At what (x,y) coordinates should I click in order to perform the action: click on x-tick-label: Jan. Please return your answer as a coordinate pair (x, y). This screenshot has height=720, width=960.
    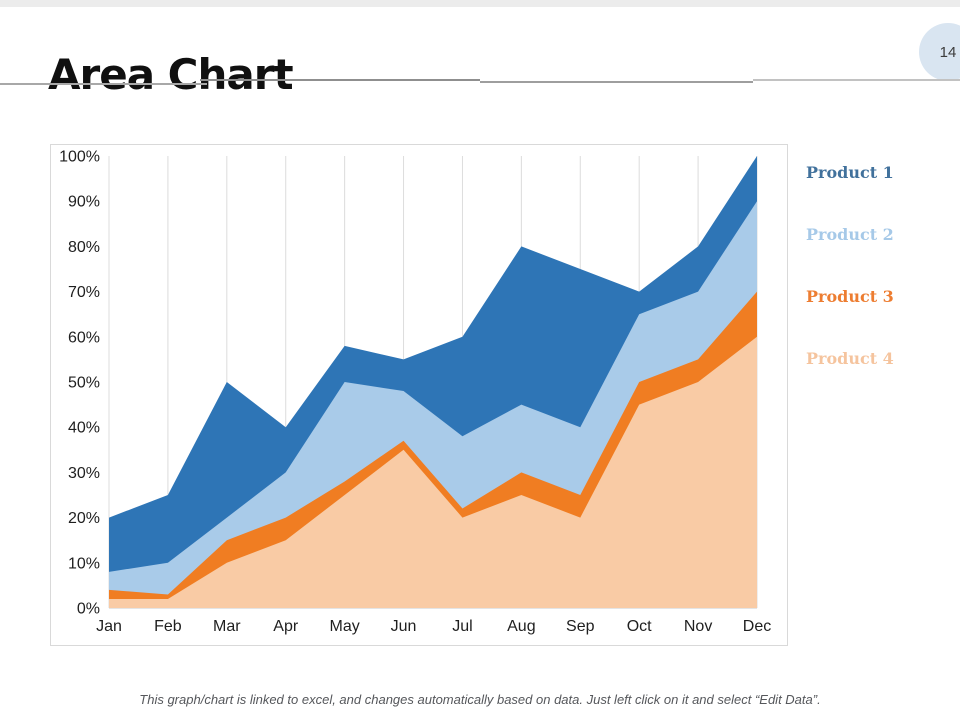
    Looking at the image, I should click on (109, 626).